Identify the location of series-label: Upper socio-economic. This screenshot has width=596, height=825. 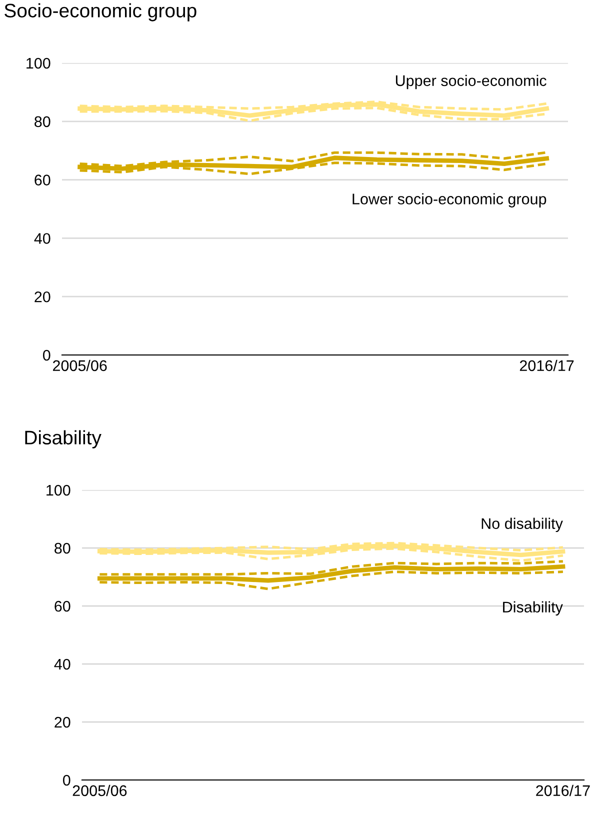
(471, 82).